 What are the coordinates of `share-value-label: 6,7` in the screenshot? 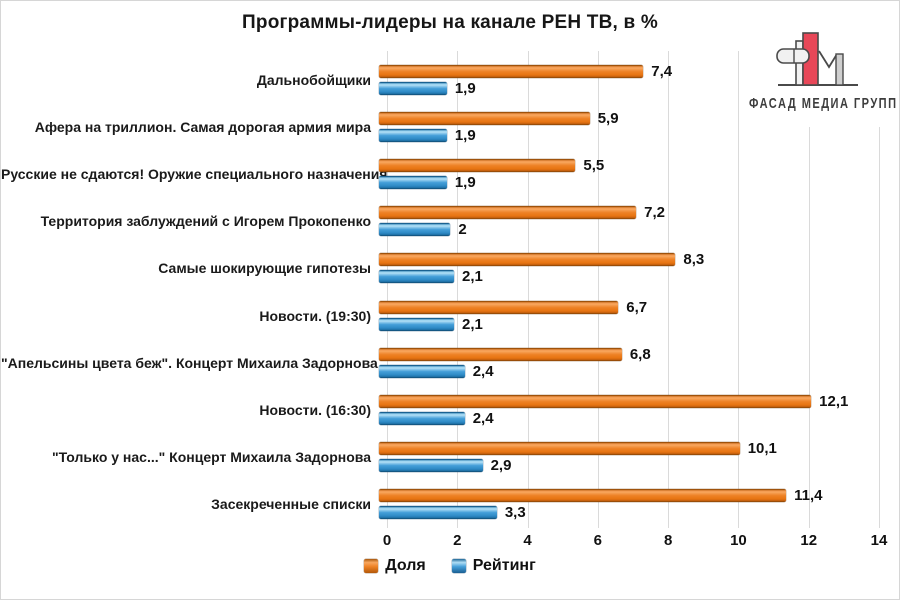 It's located at (637, 307).